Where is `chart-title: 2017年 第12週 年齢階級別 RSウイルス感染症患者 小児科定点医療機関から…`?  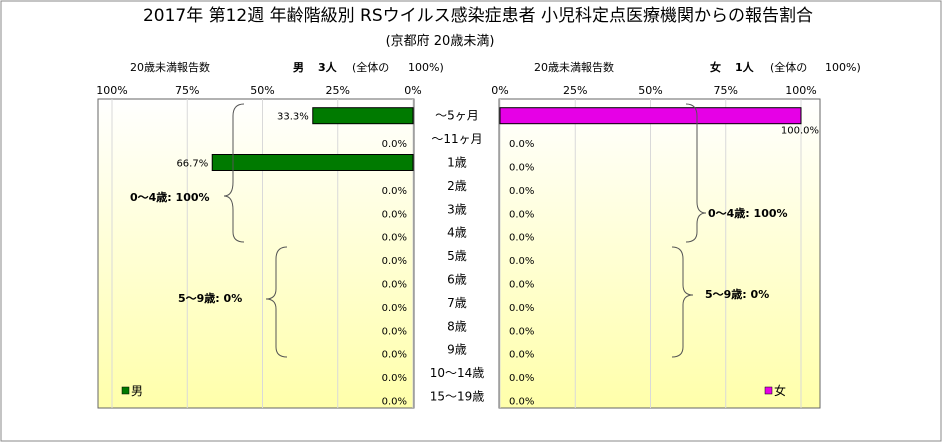
chart-title: 2017年 第12週 年齢階級別 RSウイルス感染症患者 小児科定点医療機関から… is located at coordinates (478, 16).